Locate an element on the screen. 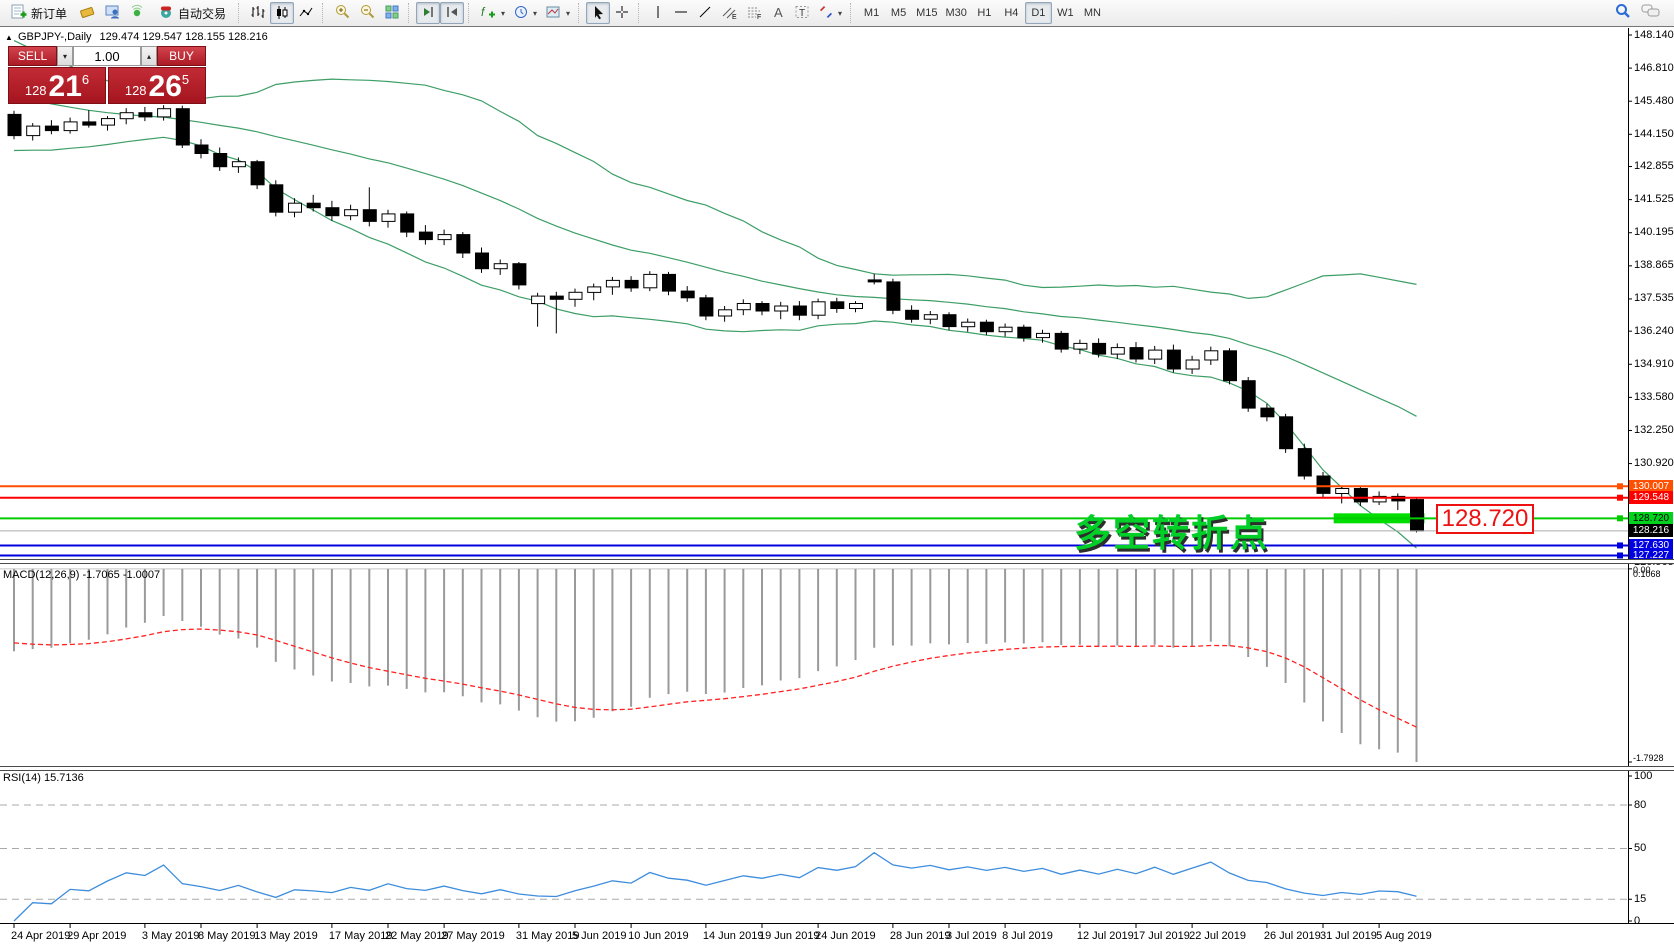  candlestick-icon is located at coordinates (282, 13).